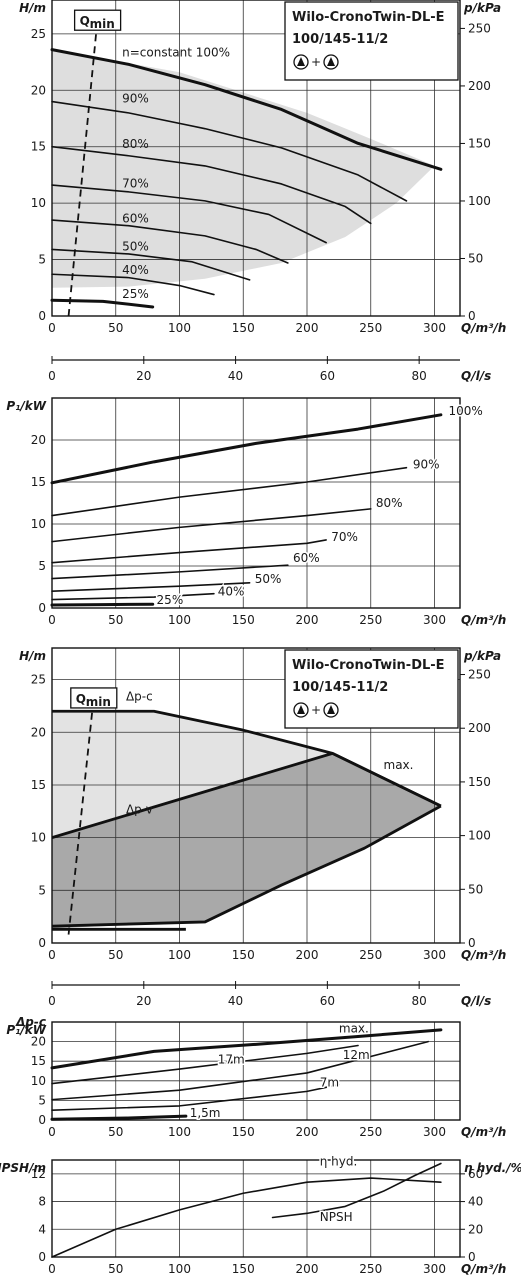 The width and height of the screenshot is (521, 1280). What do you see at coordinates (195, 1097) in the screenshot?
I see `series-7m` at bounding box center [195, 1097].